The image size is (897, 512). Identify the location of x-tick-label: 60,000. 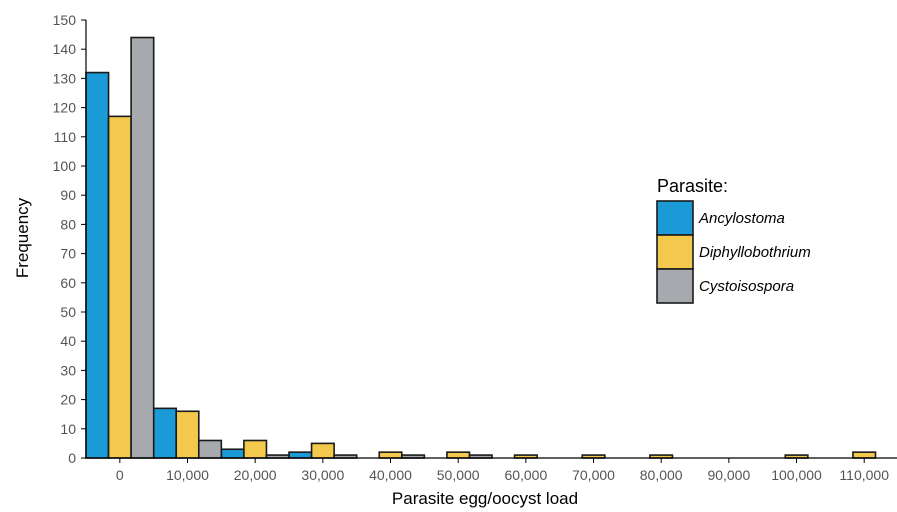
(525, 475).